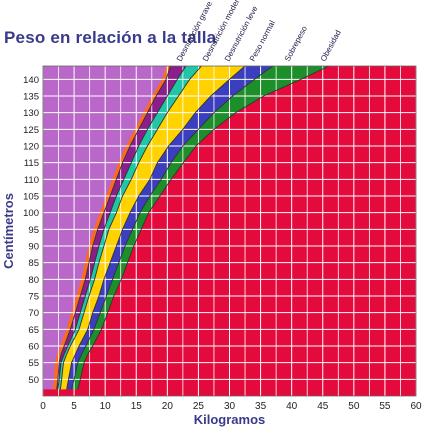  I want to click on y-tick-label: 55, so click(33, 363).